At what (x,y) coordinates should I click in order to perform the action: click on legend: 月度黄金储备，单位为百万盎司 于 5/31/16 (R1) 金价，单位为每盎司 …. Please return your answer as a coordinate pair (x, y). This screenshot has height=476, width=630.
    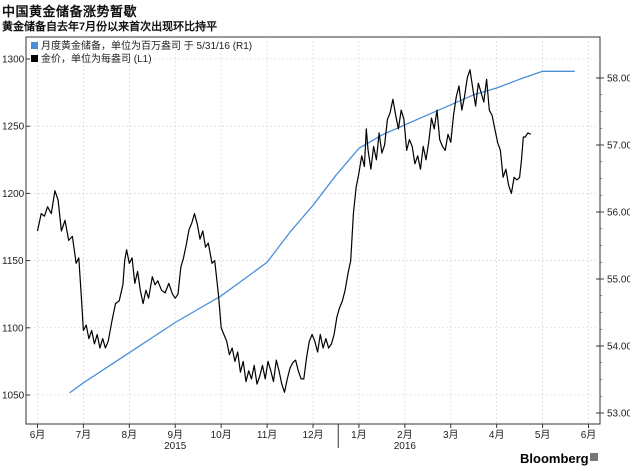
    Looking at the image, I should click on (141, 52).